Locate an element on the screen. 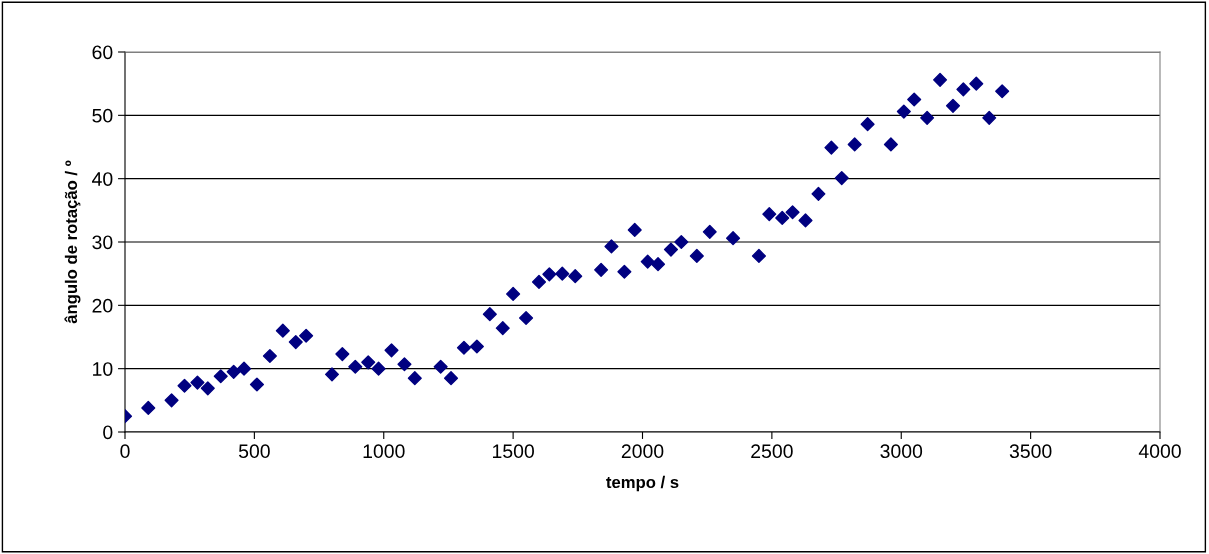  x-tick-label: 3000 is located at coordinates (901, 451).